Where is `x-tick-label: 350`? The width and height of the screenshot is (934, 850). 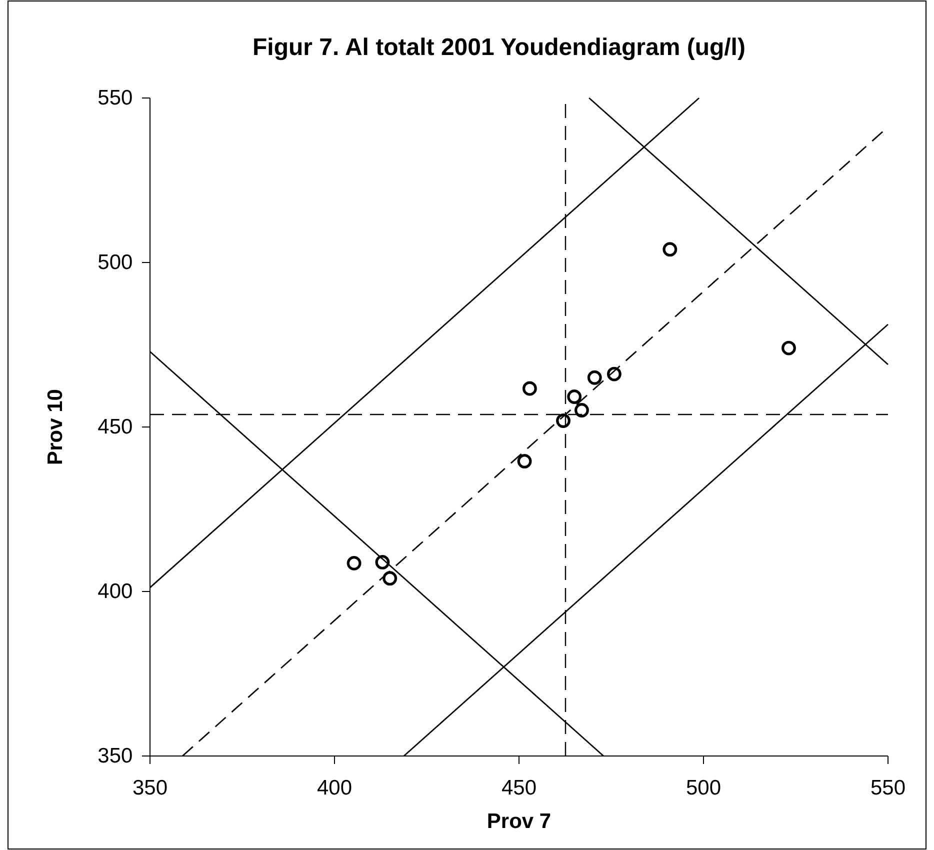
x-tick-label: 350 is located at coordinates (150, 788).